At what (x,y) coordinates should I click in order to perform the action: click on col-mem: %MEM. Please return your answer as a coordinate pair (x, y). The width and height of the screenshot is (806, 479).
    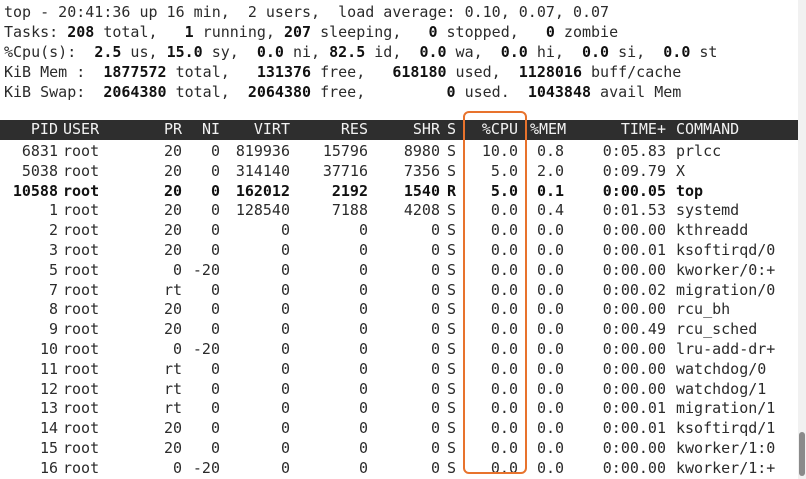
    Looking at the image, I should click on (548, 129).